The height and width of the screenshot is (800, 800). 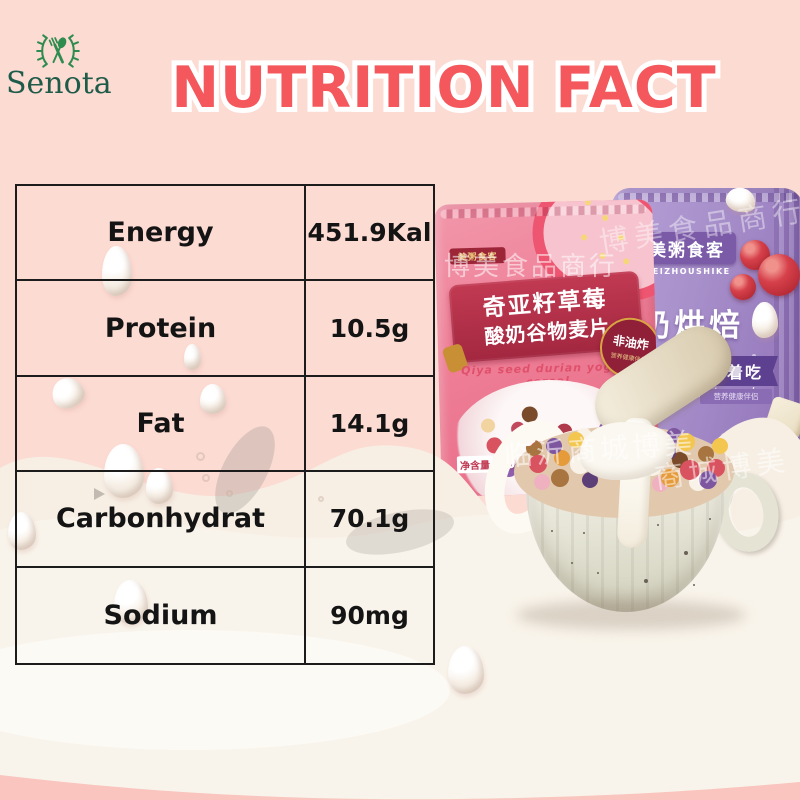 What do you see at coordinates (58, 51) in the screenshot?
I see `laurel-cutlery-icon` at bounding box center [58, 51].